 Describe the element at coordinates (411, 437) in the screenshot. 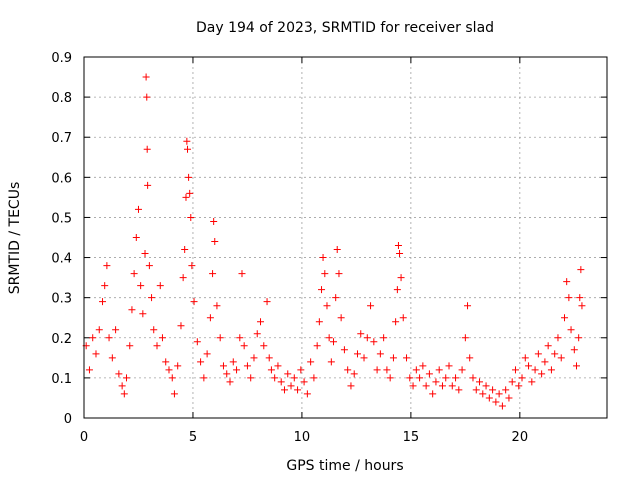

I see `x-tick-label: 15` at that location.